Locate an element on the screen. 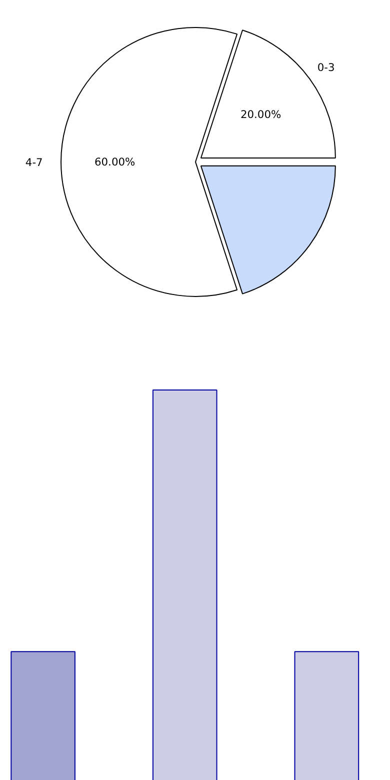 This screenshot has height=780, width=390. data-label: 60.00% is located at coordinates (115, 161).